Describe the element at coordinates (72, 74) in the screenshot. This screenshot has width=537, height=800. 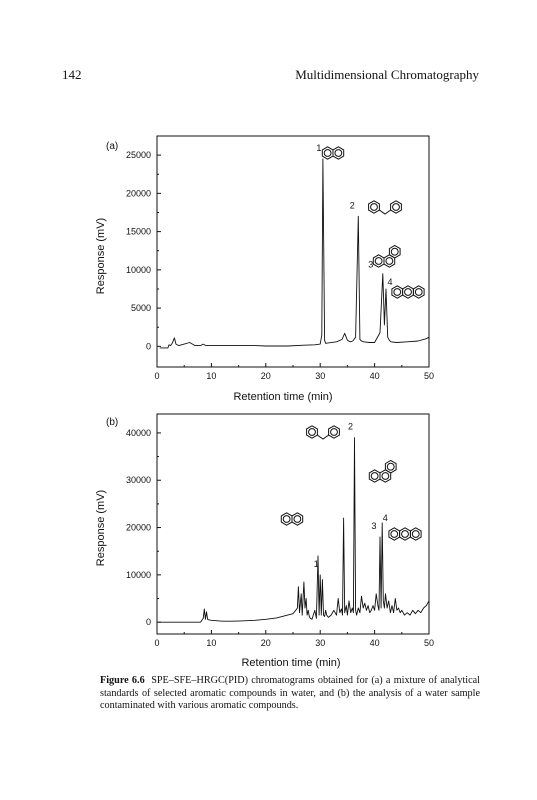
I see `page-number: 142` at that location.